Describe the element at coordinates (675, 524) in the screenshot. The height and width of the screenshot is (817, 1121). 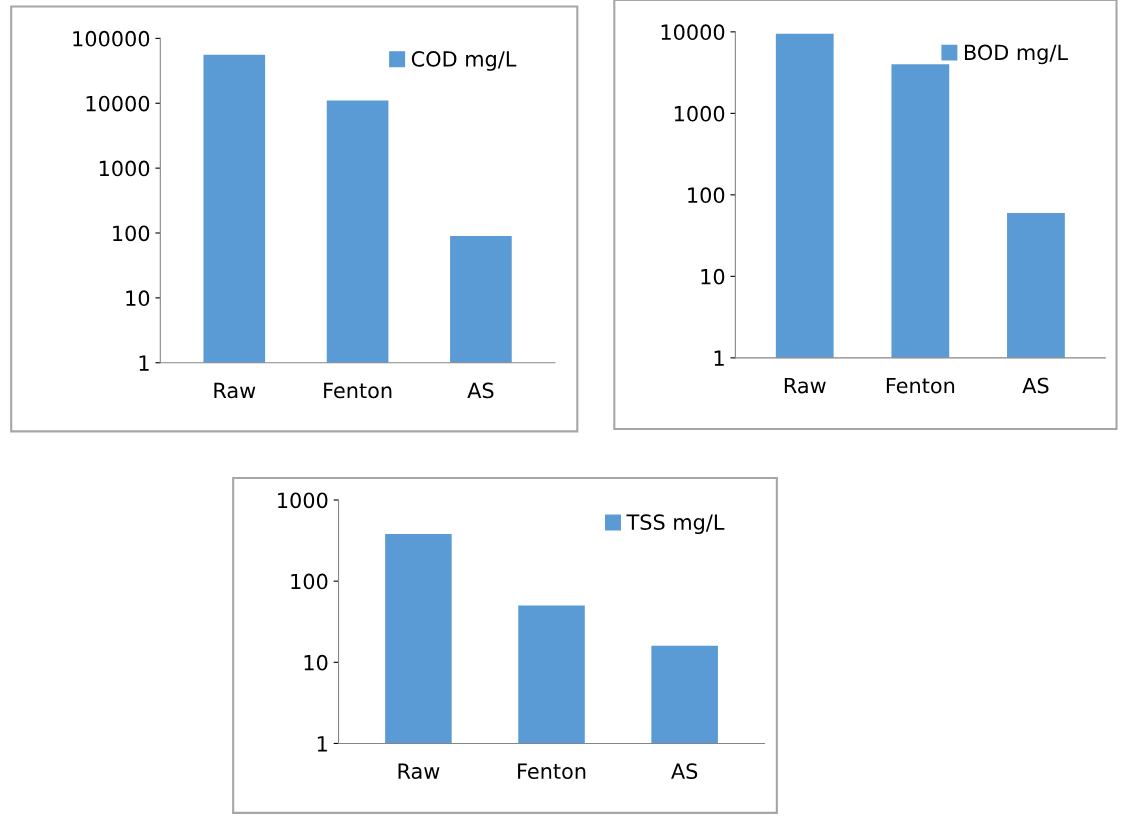
I see `legend-label: TSS mg/L` at that location.